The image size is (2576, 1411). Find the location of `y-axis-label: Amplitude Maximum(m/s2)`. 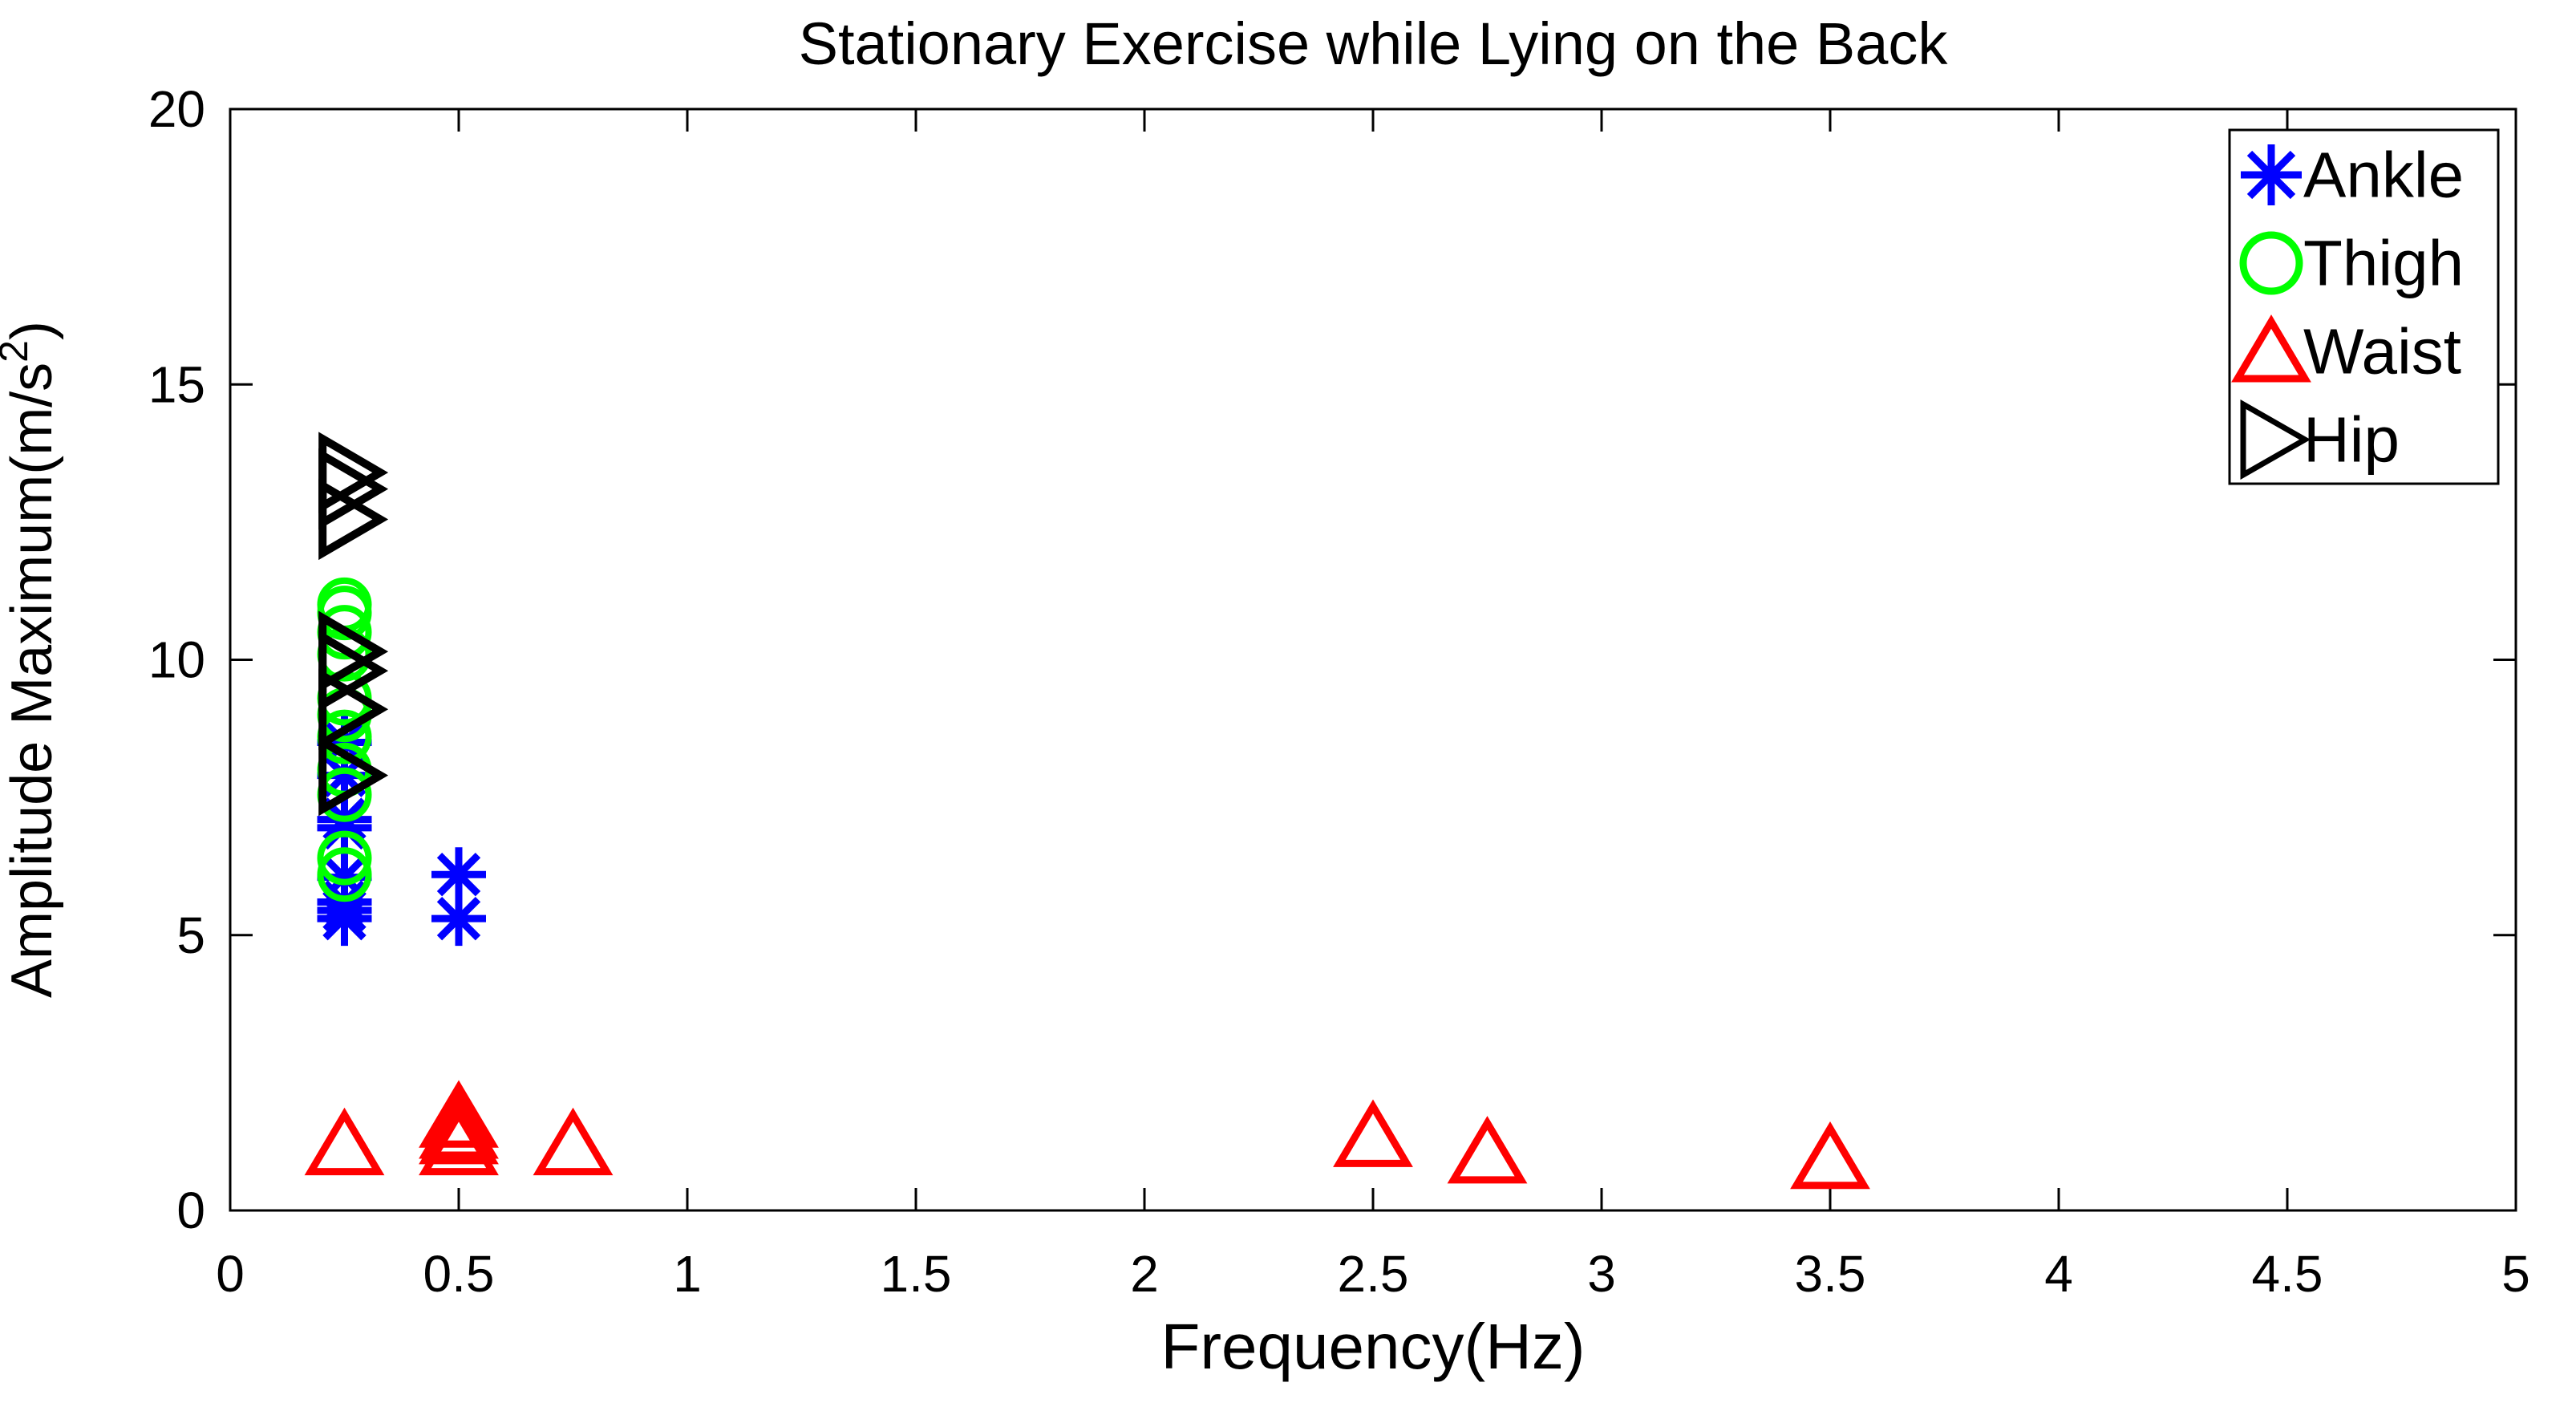

y-axis-label: Amplitude Maximum(m/s2) is located at coordinates (32, 659).